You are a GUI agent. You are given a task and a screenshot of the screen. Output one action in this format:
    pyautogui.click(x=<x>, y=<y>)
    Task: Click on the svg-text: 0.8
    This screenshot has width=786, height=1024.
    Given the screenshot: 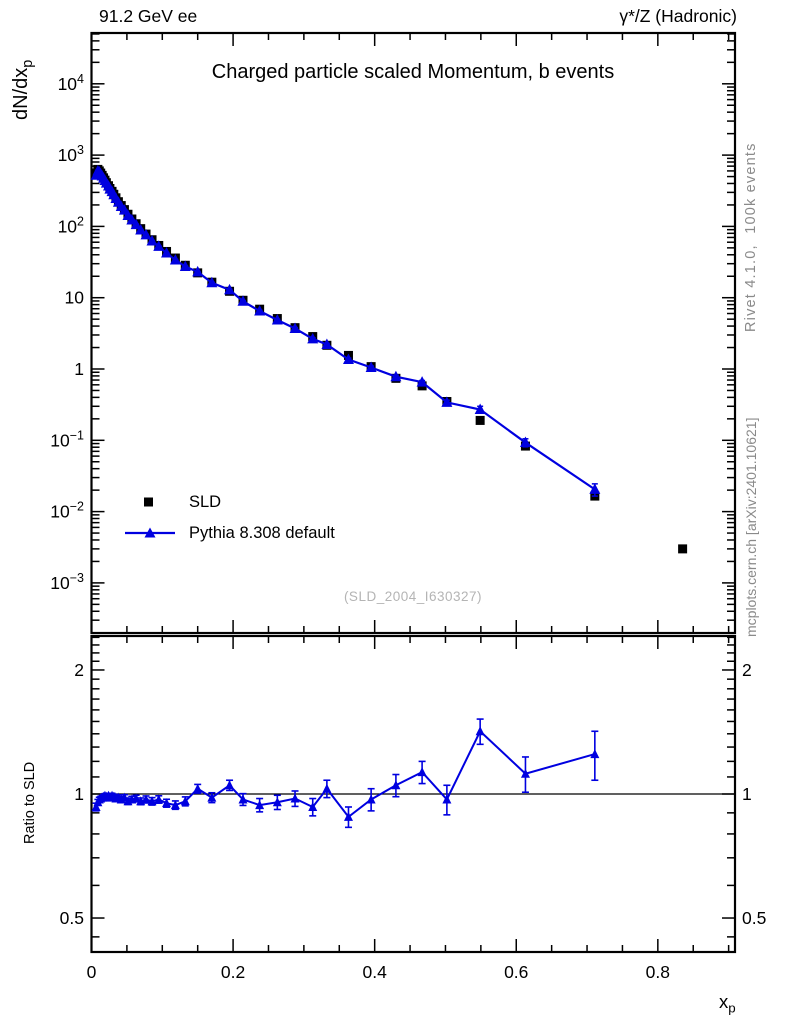 What is the action you would take?
    pyautogui.click(x=658, y=972)
    